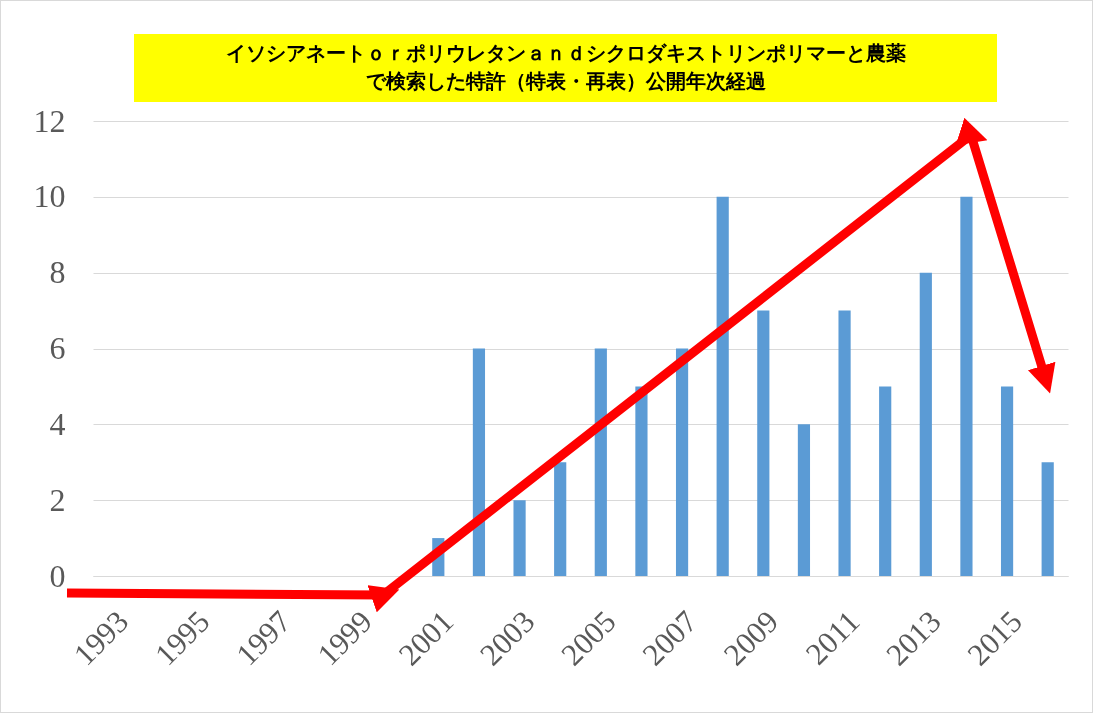 This screenshot has width=1093, height=713. I want to click on y-tick-label: 12, so click(49, 120).